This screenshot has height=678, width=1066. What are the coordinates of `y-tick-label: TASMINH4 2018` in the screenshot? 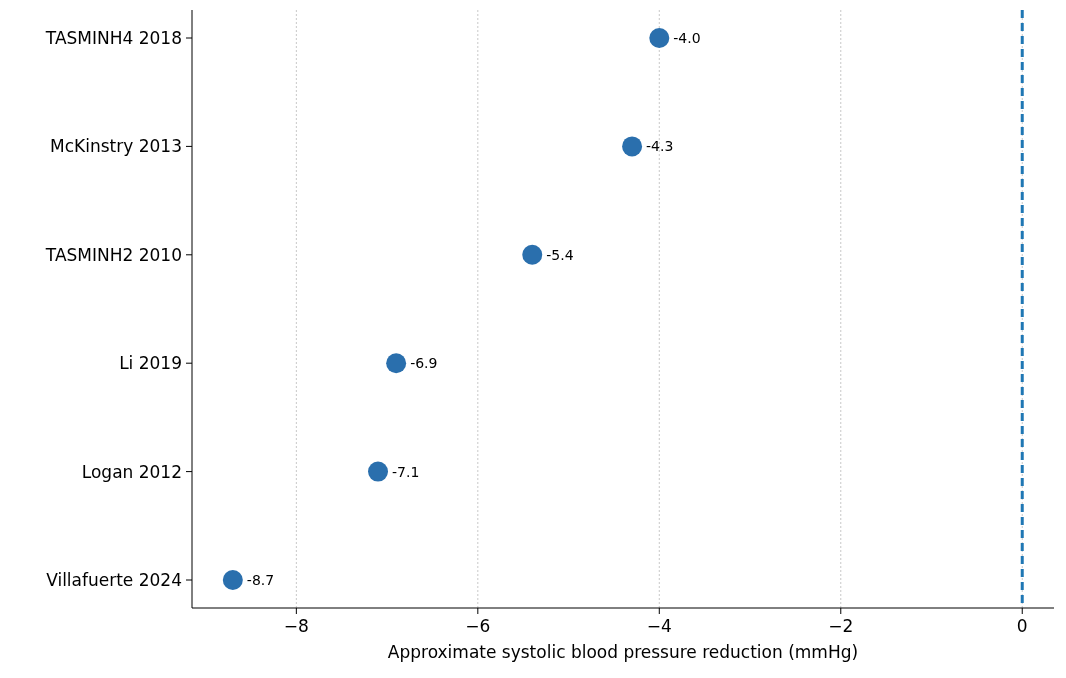 It's located at (113, 38).